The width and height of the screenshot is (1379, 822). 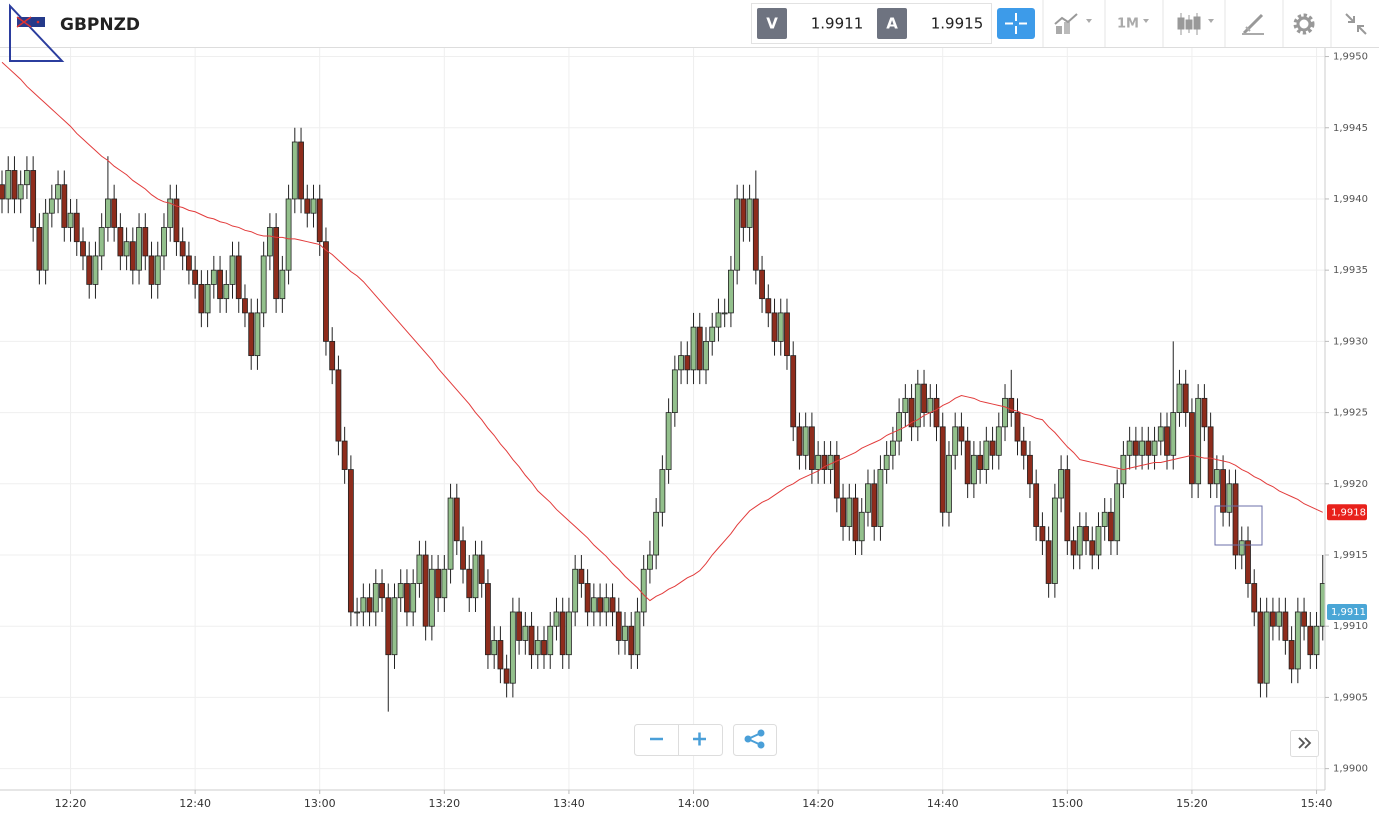 What do you see at coordinates (943, 803) in the screenshot?
I see `x-tick-label: 14:40` at bounding box center [943, 803].